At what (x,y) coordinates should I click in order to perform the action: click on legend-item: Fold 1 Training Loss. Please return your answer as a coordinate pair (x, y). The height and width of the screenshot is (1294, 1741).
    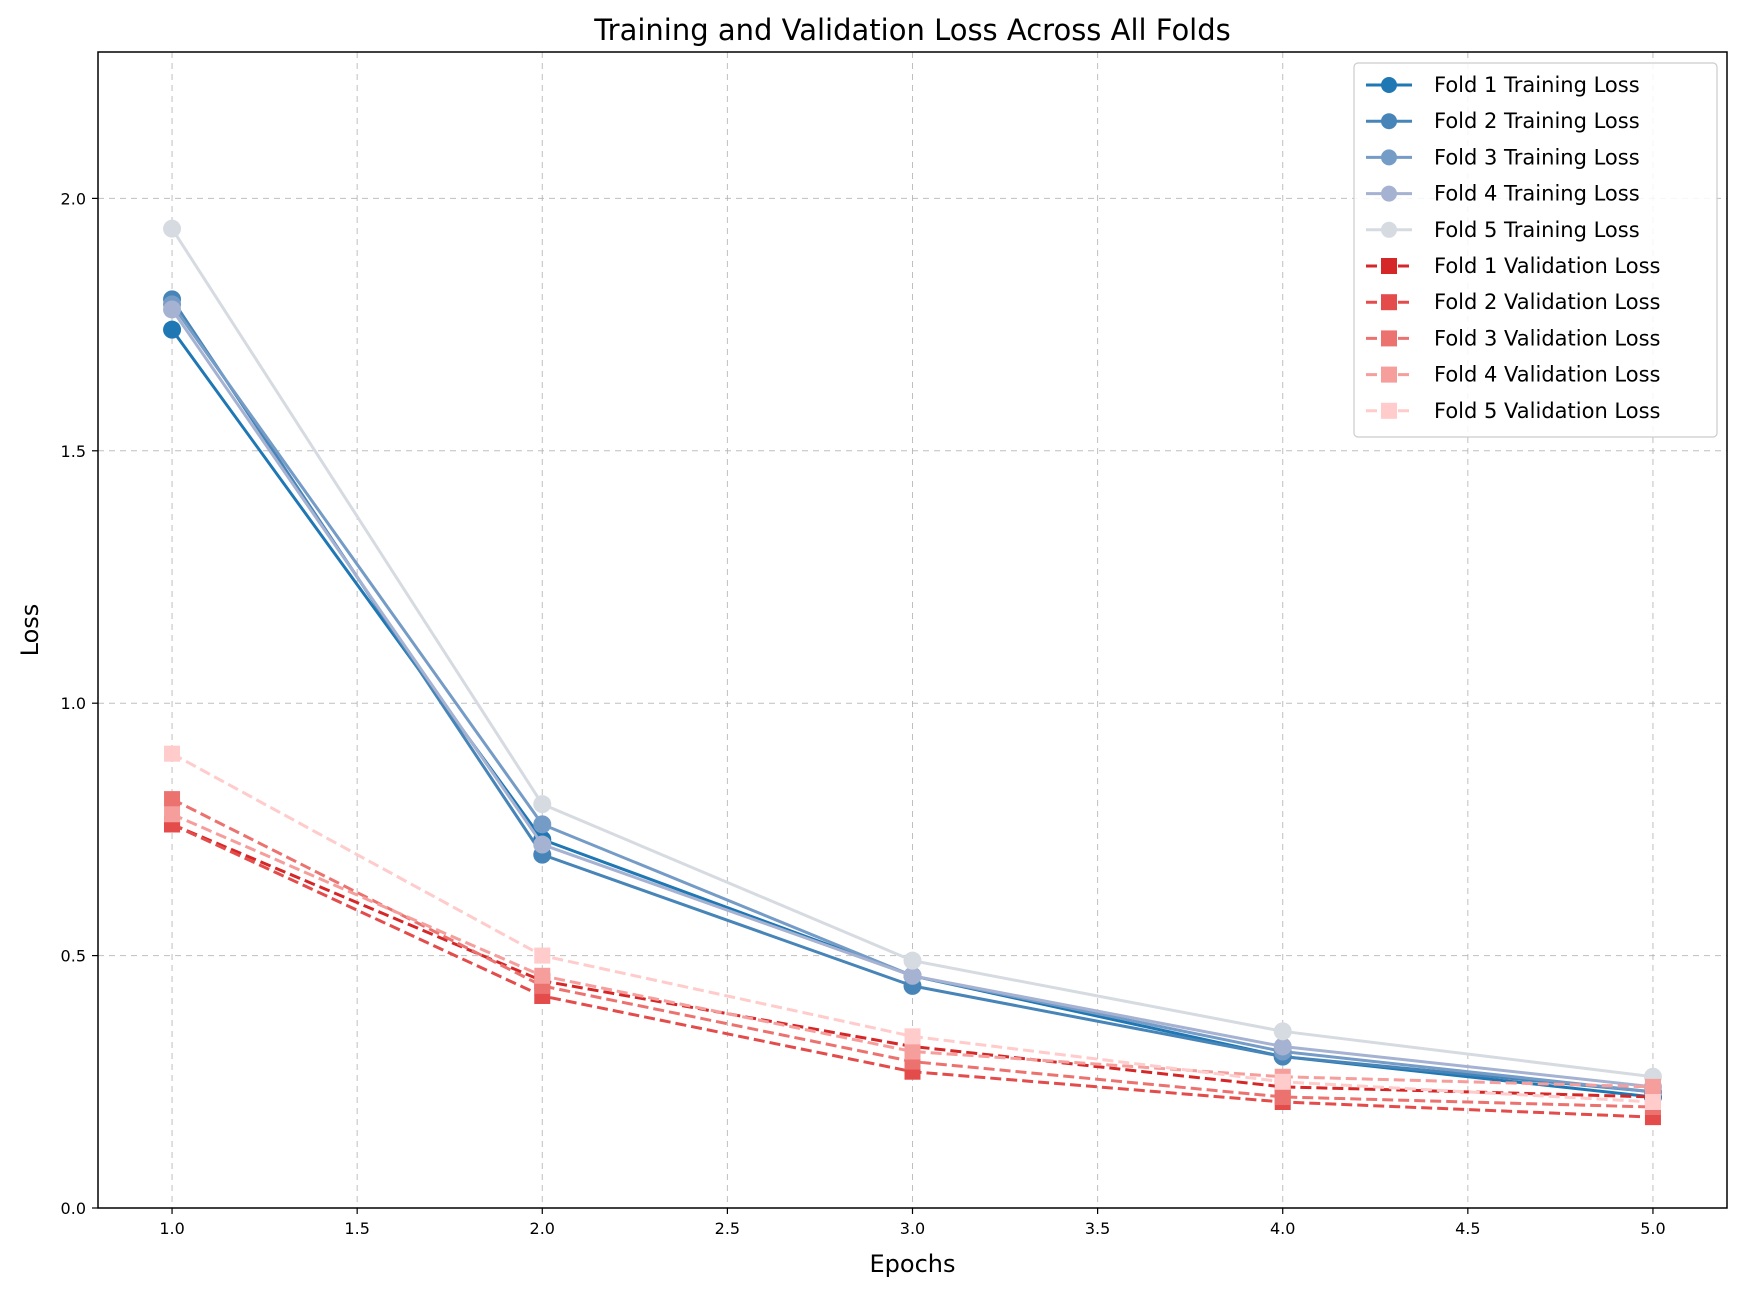
    Looking at the image, I should click on (1503, 85).